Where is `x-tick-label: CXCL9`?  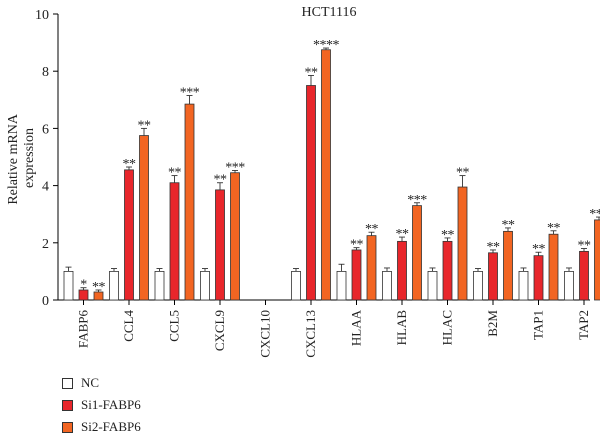
x-tick-label: CXCL9 is located at coordinates (219, 330).